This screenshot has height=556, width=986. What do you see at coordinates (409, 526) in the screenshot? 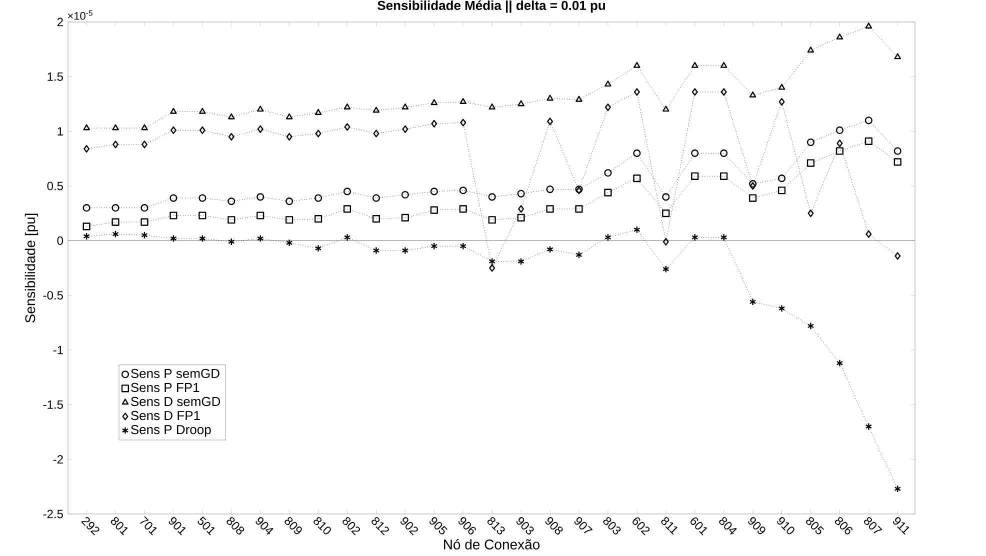
I see `x-tick-label: 902` at bounding box center [409, 526].